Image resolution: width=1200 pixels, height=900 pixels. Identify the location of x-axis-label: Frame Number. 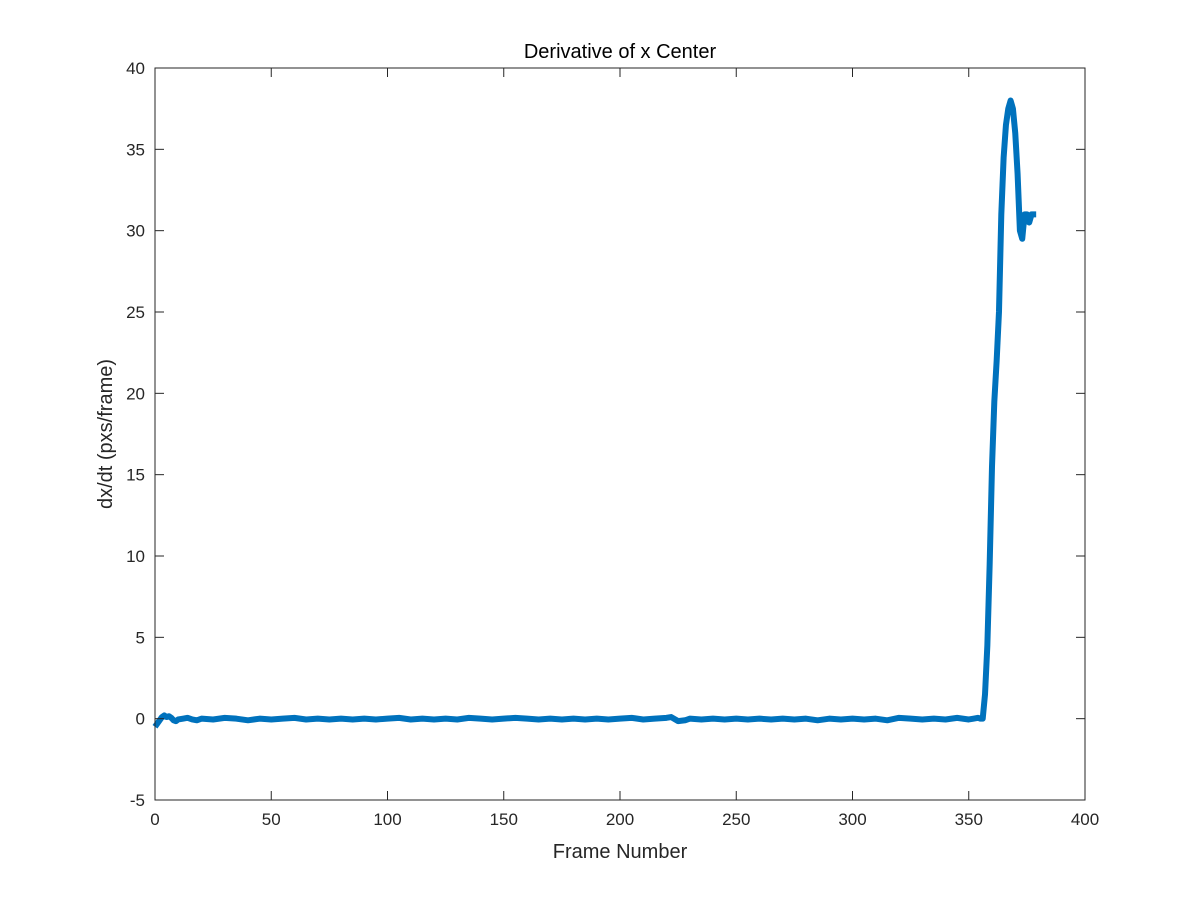
(620, 852).